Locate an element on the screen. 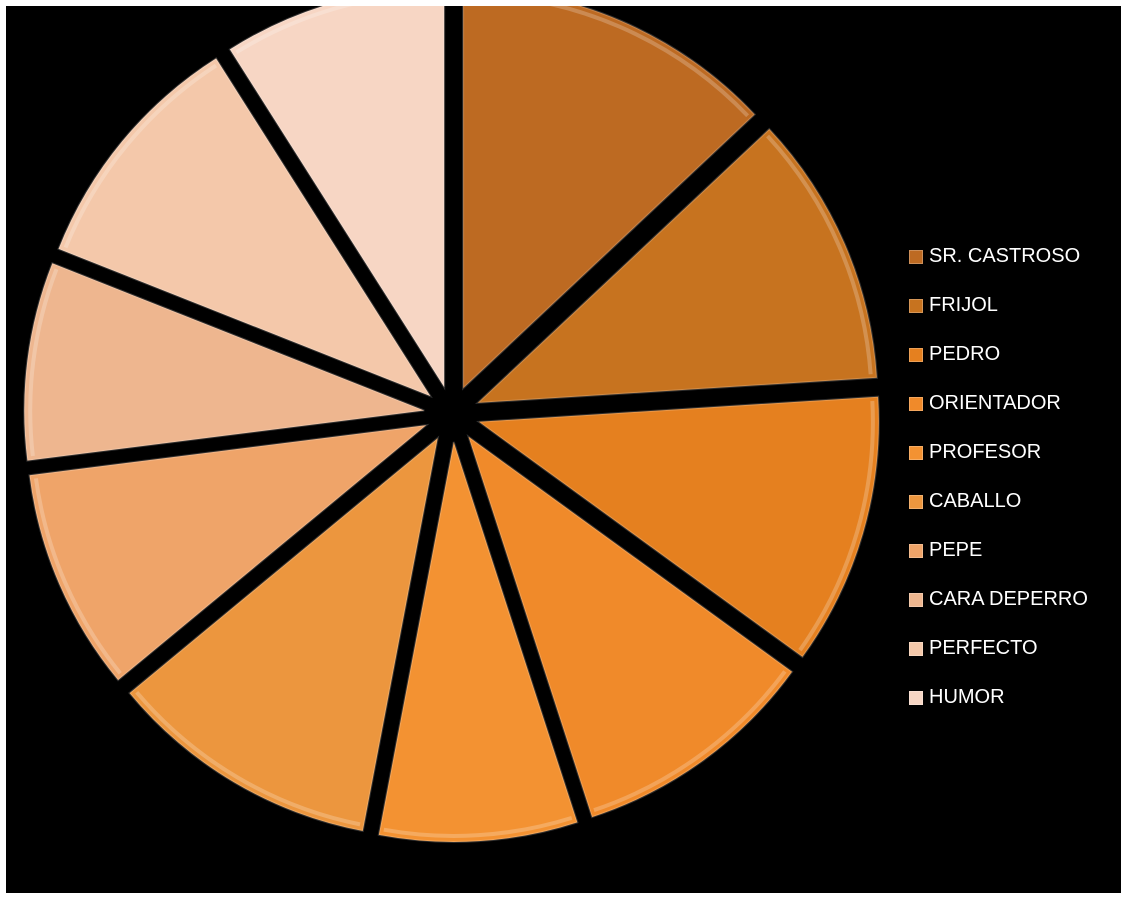 The width and height of the screenshot is (1127, 899). legend-item: HUMOR is located at coordinates (1014, 697).